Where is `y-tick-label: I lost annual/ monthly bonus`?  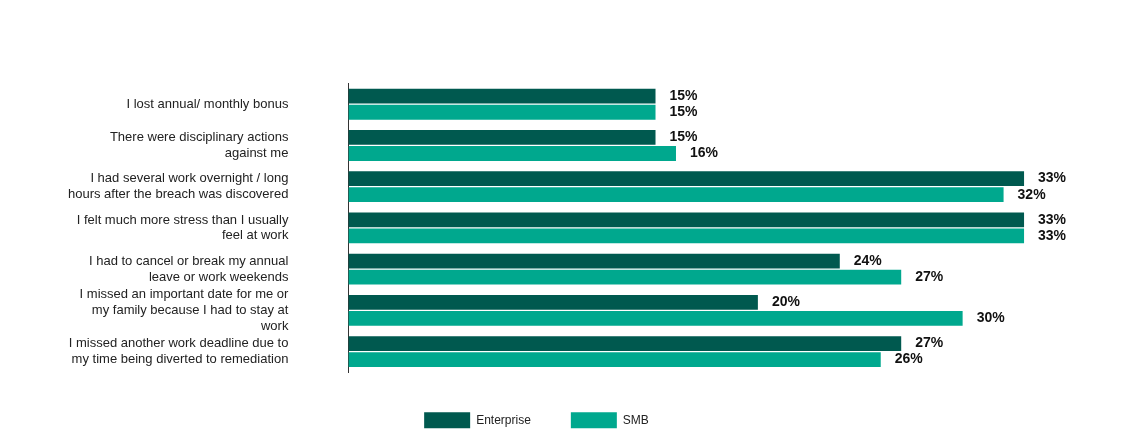 y-tick-label: I lost annual/ monthly bonus is located at coordinates (207, 103).